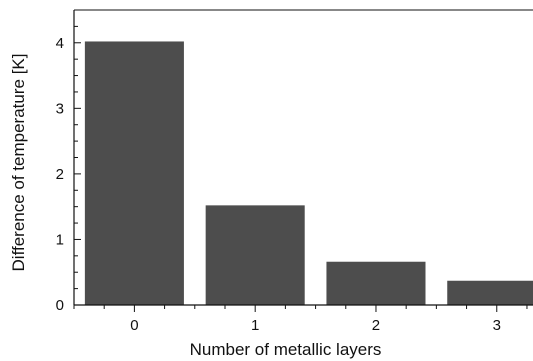 The image size is (533, 361). I want to click on y-tick-label: 2, so click(60, 174).